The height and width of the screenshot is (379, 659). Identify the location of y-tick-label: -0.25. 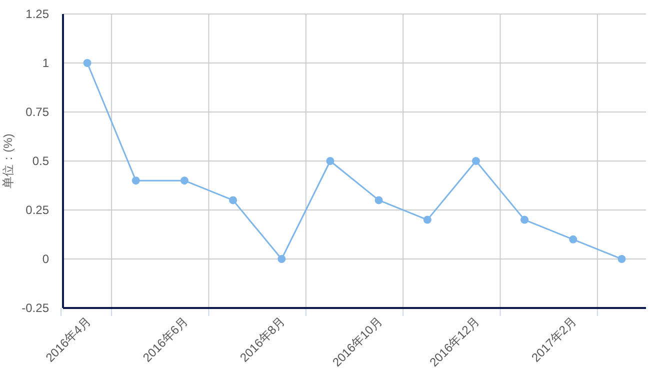
(36, 308).